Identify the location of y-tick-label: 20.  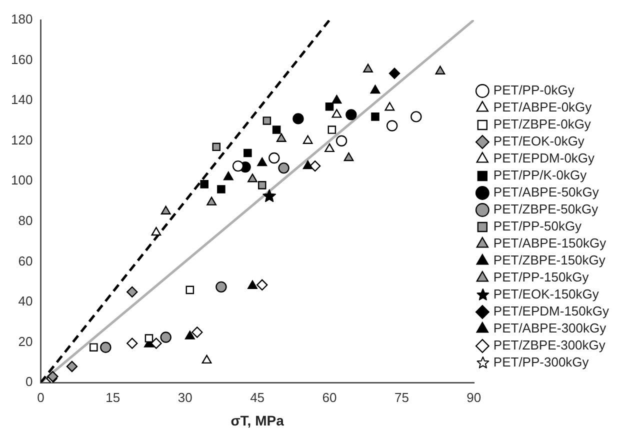
(25, 341).